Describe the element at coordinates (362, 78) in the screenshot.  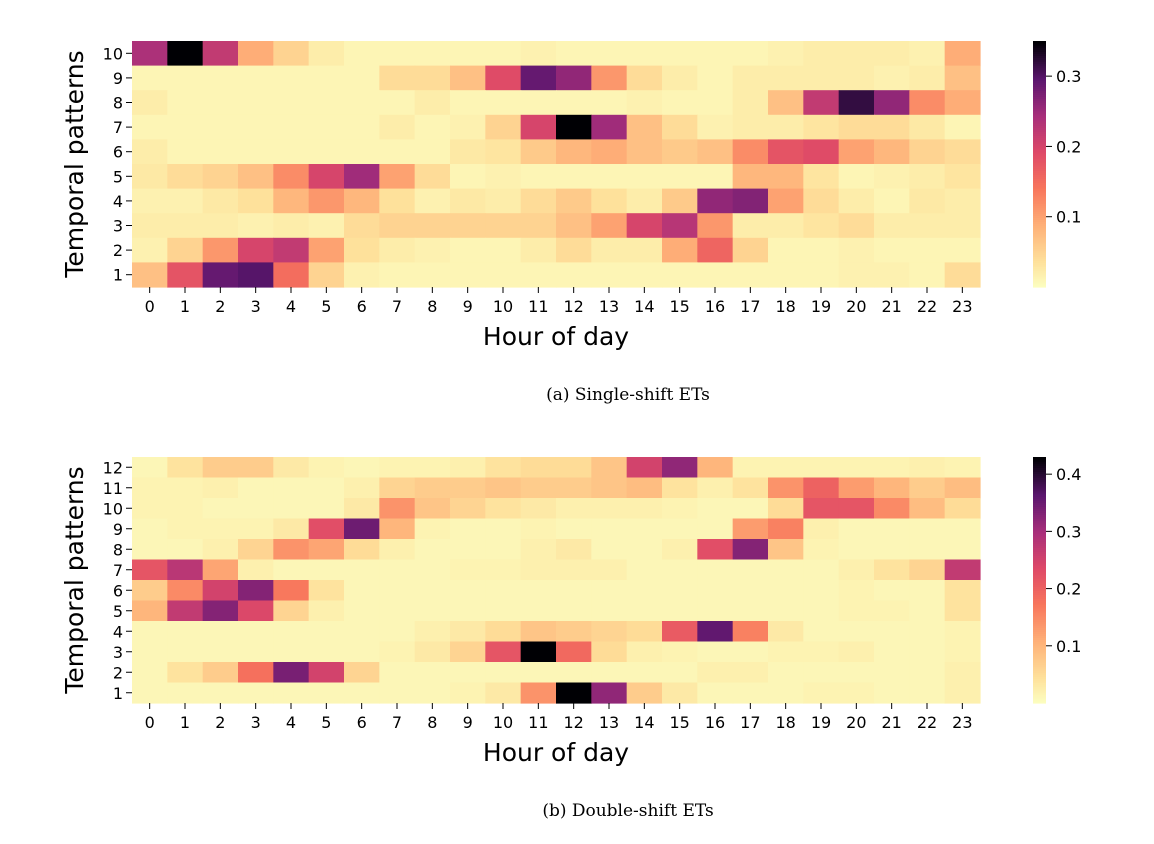
I see `heatmap-cell-p9-h6` at that location.